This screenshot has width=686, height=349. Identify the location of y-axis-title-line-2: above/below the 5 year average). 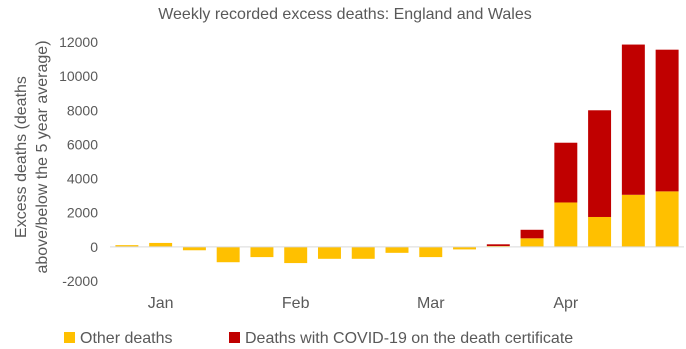
(42, 156).